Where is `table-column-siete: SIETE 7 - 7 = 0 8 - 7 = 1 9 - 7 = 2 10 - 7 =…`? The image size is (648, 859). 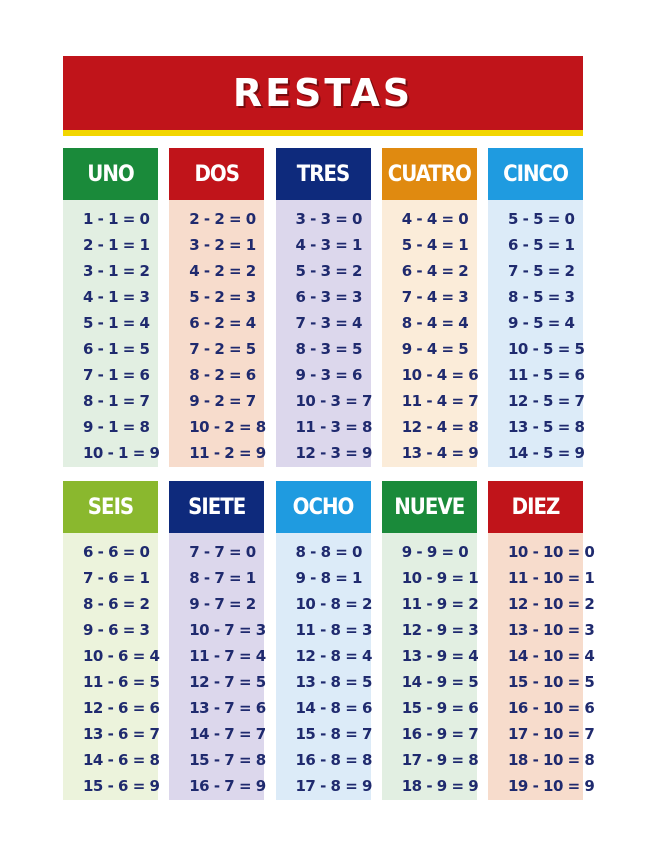
table-column-siete: SIETE 7 - 7 = 0 8 - 7 = 1 9 - 7 = 2 10 - 7 =… is located at coordinates (217, 640).